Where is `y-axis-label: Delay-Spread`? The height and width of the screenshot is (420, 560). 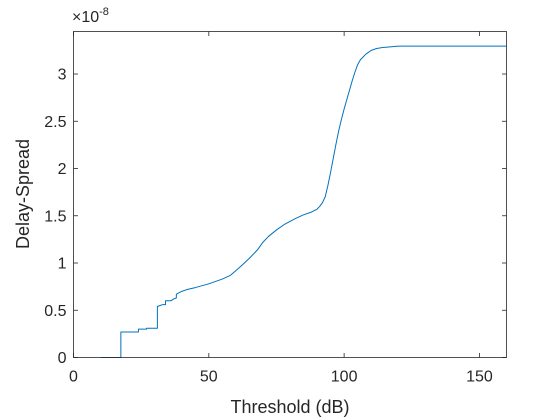 y-axis-label: Delay-Spread is located at coordinates (23, 194).